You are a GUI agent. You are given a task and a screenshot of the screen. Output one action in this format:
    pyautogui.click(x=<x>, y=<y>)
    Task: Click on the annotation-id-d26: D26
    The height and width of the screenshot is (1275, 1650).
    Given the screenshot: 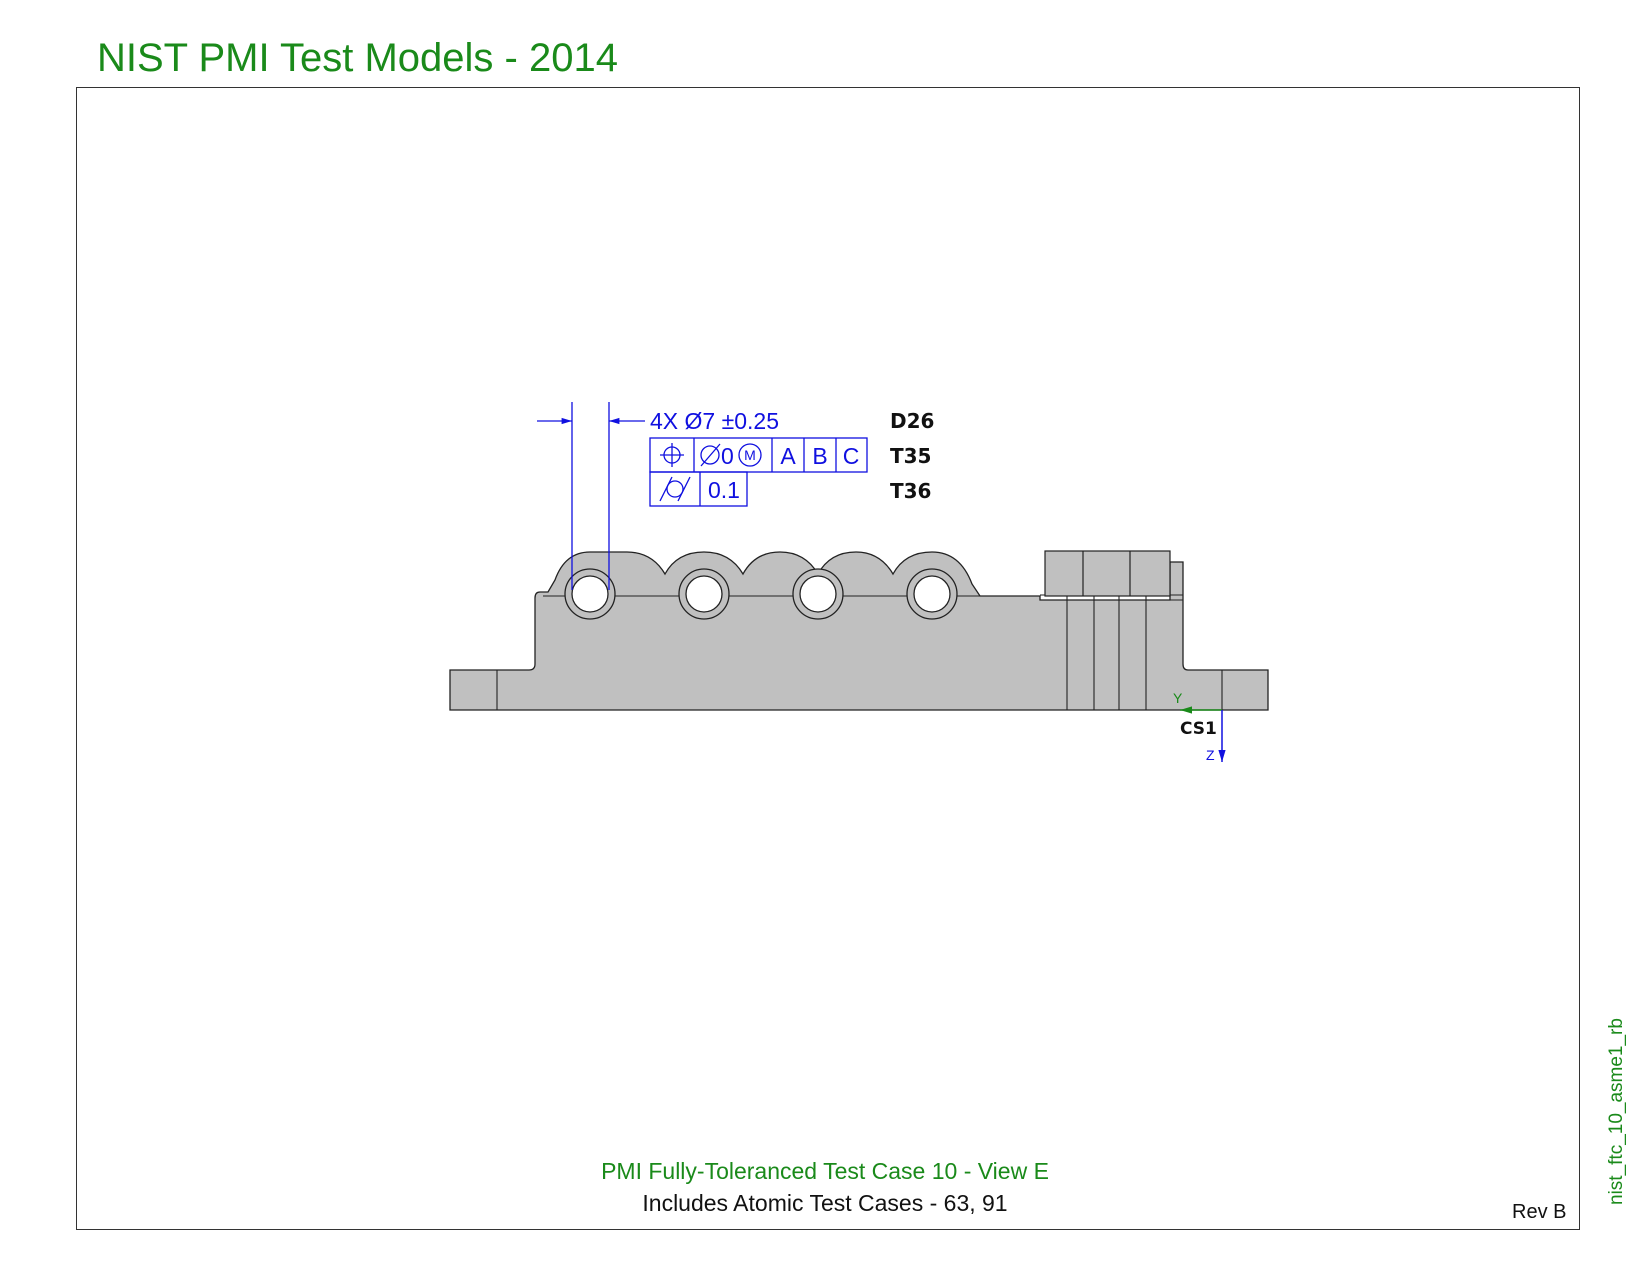 What is the action you would take?
    pyautogui.click(x=912, y=421)
    